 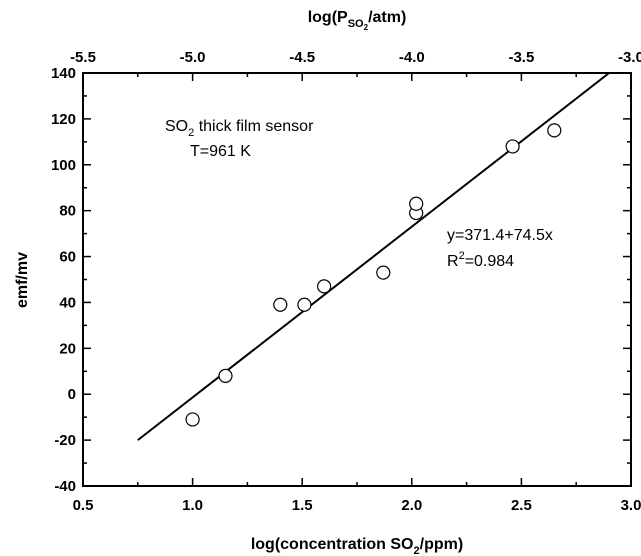 What do you see at coordinates (500, 235) in the screenshot?
I see `equation-label: y=371.4+74.5x` at bounding box center [500, 235].